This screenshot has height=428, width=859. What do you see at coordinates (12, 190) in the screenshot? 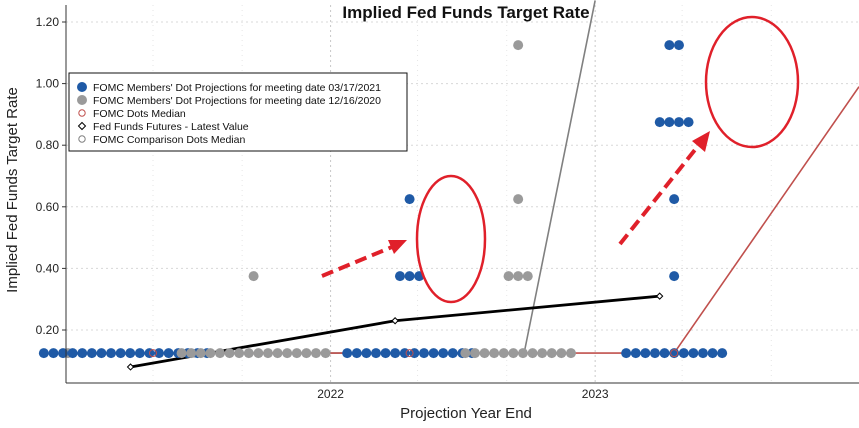
I see `y-axis-title: Implied Fed Funds Target Rate` at bounding box center [12, 190].